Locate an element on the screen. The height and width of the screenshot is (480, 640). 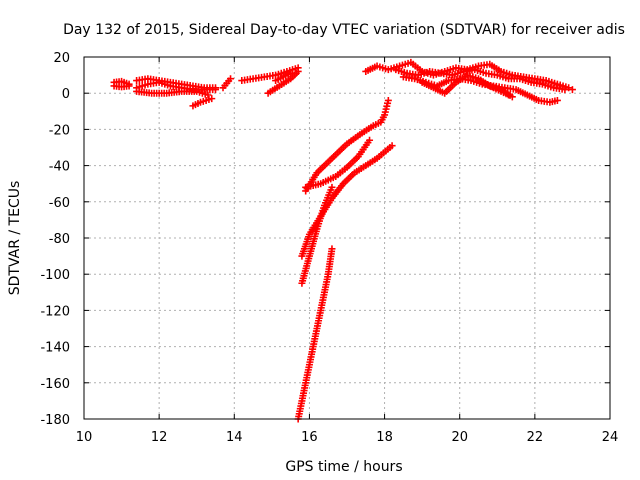
y-tick-label: -80 is located at coordinates (59, 239).